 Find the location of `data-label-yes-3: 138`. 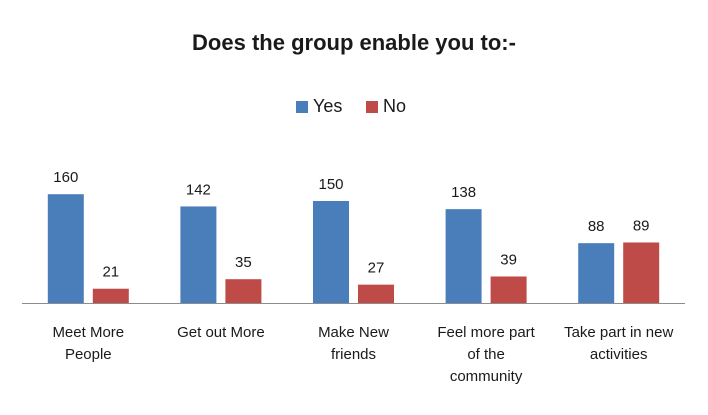

data-label-yes-3: 138 is located at coordinates (463, 192).